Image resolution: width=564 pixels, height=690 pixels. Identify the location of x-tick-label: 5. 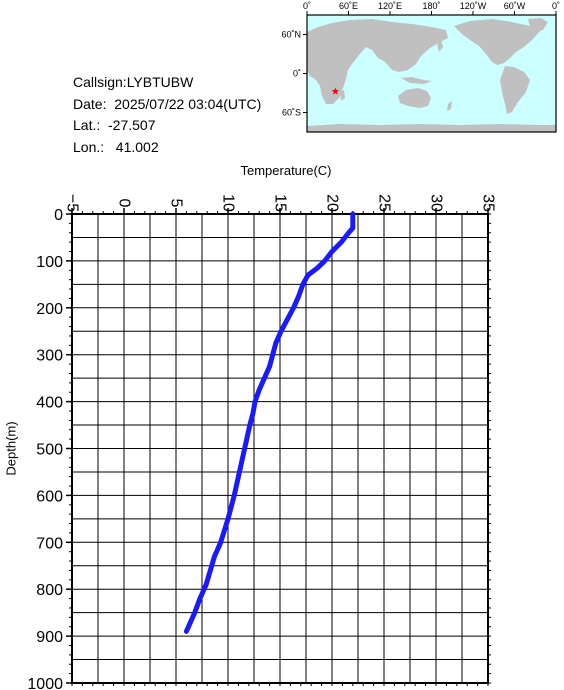
(176, 203).